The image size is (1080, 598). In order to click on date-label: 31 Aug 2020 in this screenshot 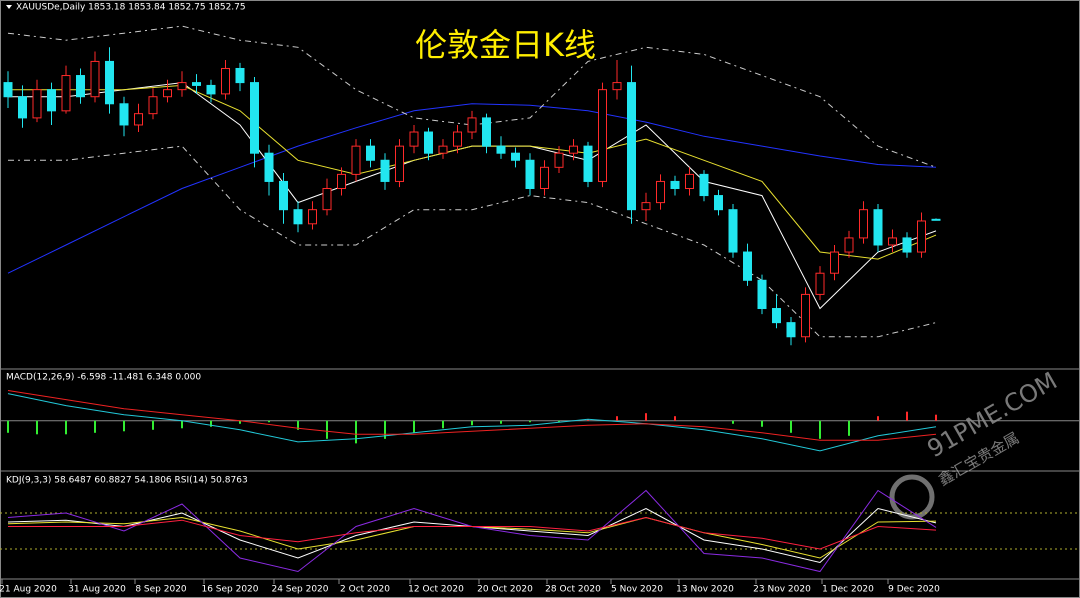, I will do `click(97, 590)`.